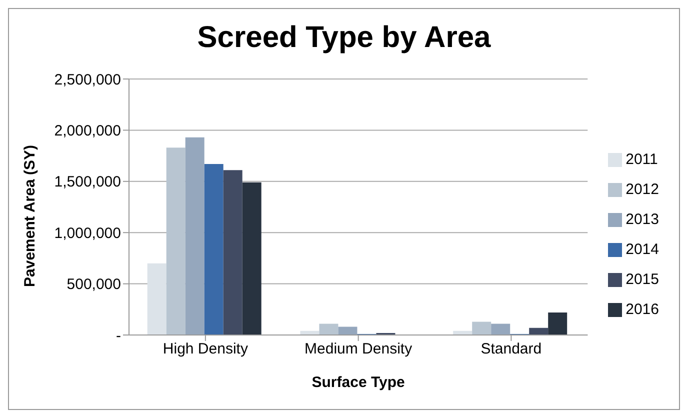 The width and height of the screenshot is (688, 418). I want to click on legend-label: 2014, so click(642, 249).